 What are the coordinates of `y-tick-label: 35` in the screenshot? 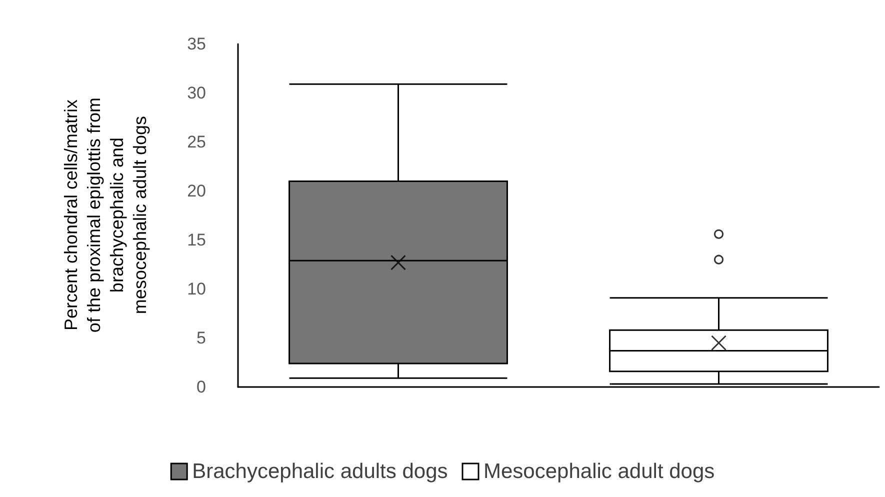 It's located at (196, 44).